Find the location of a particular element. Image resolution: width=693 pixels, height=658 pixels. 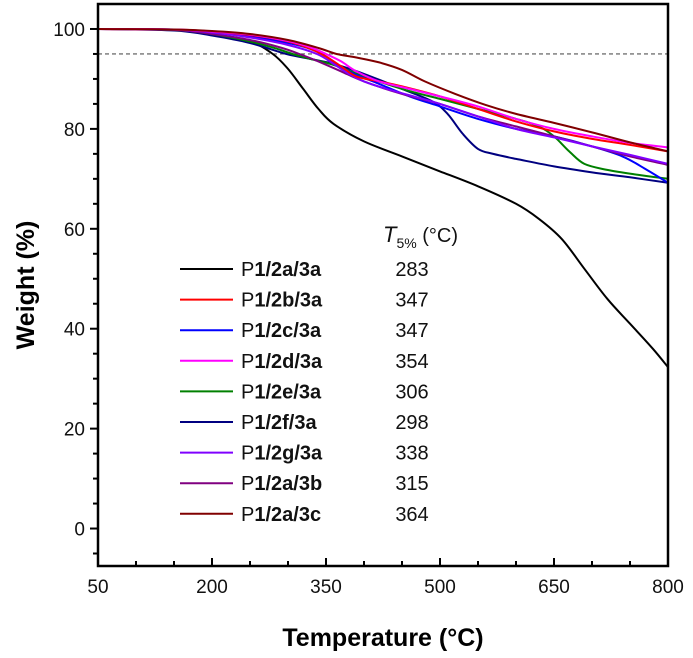

x-tick-label: 800 is located at coordinates (668, 587).